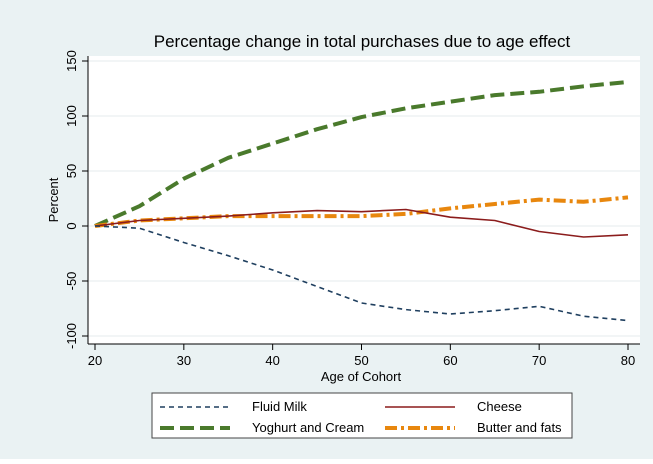 The width and height of the screenshot is (653, 464). Describe the element at coordinates (76, 199) in the screenshot. I see `y-axis-ticks: -100 -50 0 50 100 150` at that location.